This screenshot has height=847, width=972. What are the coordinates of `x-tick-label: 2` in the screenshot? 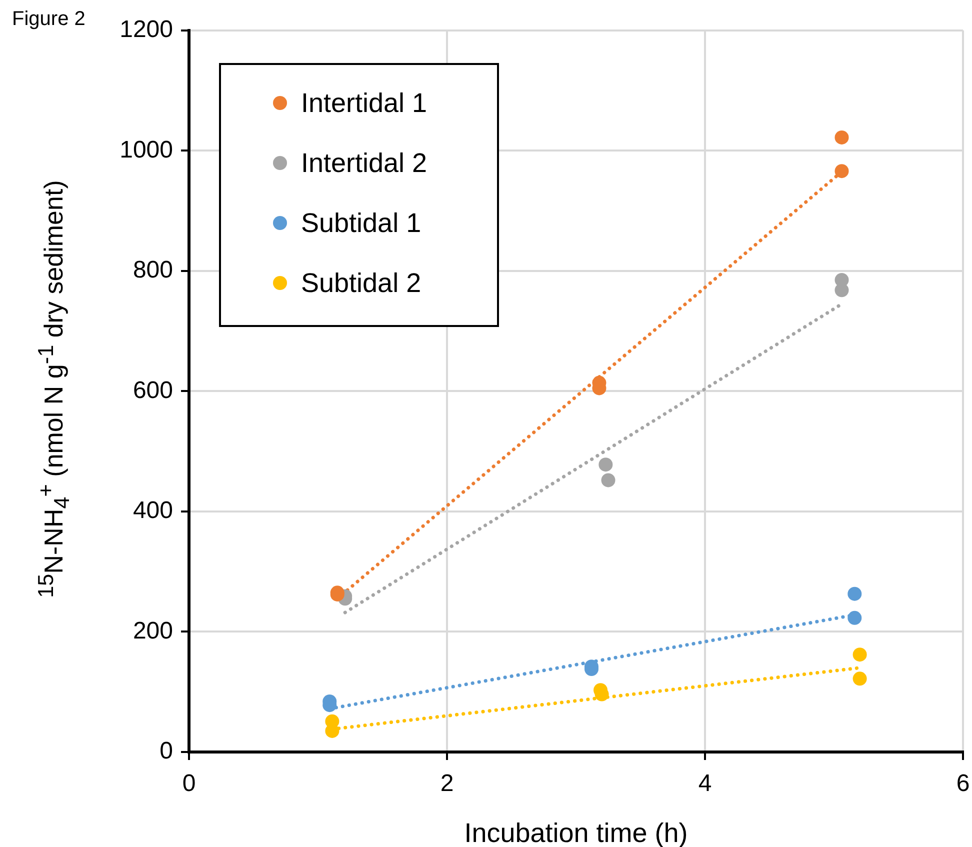 It's located at (447, 784).